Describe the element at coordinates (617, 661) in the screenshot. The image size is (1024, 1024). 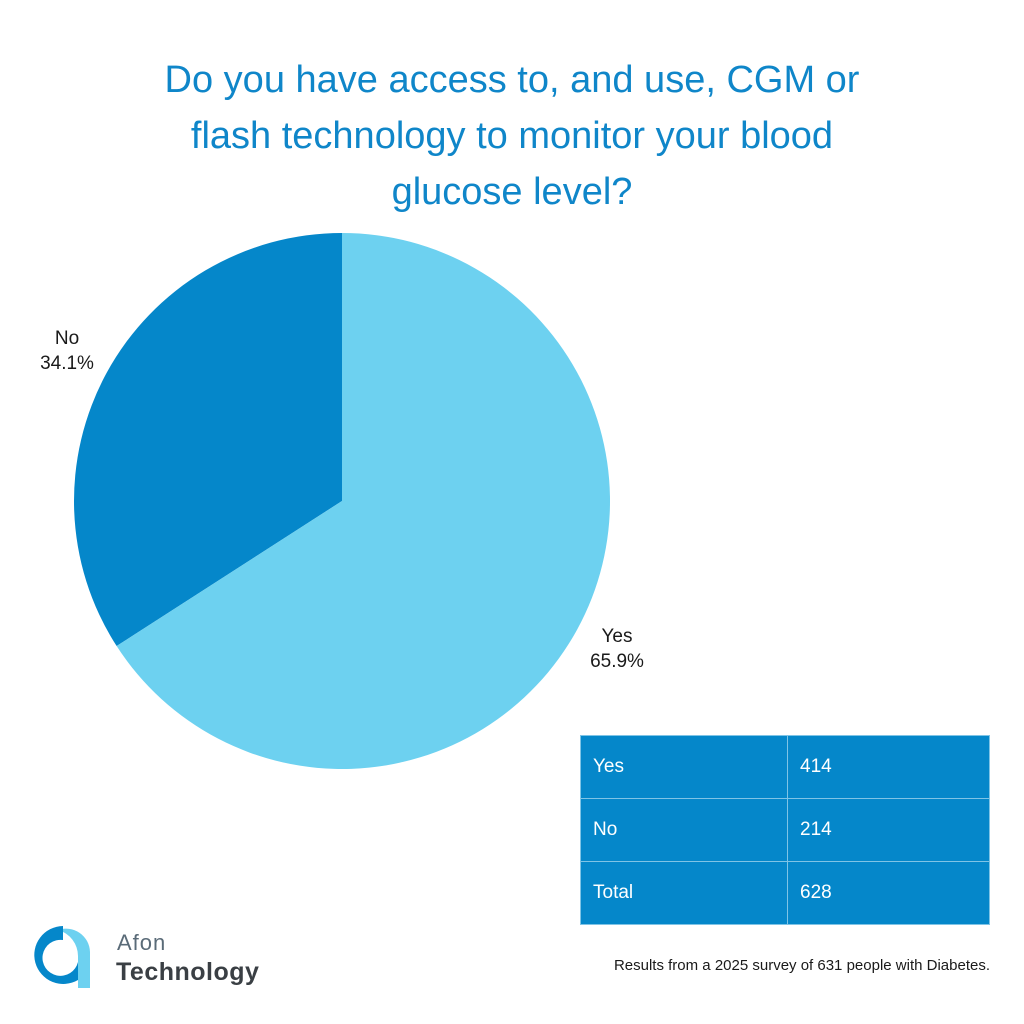
I see `slice-label-yes-percent: 65.9%` at that location.